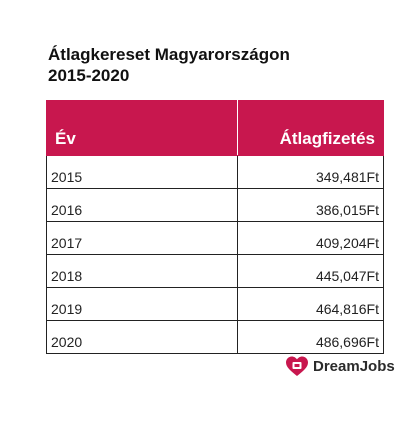  I want to click on cell-salary: 464,816Ft, so click(310, 304).